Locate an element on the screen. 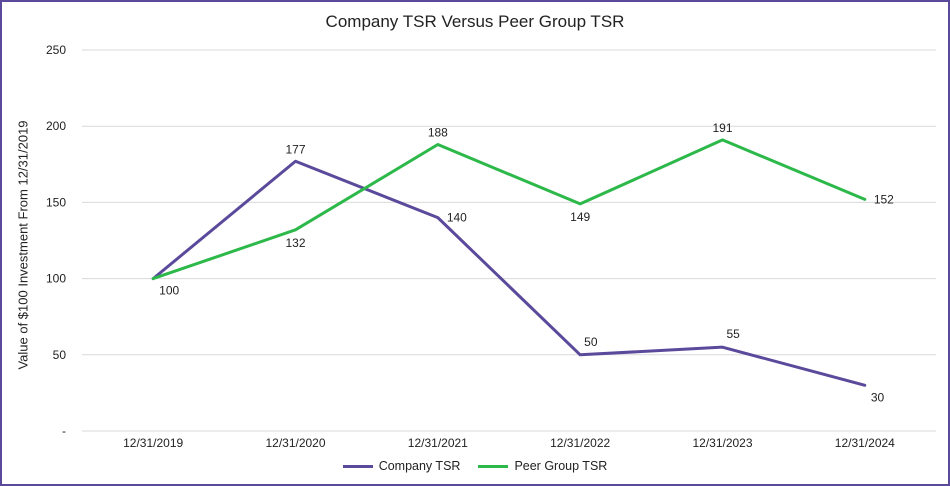 Image resolution: width=950 pixels, height=486 pixels. legend-item-peer: Peer Group TSR is located at coordinates (542, 466).